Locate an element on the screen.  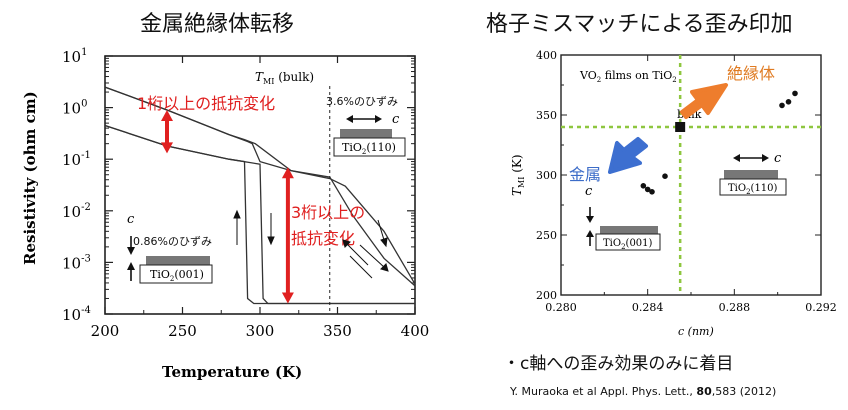
tmi-y-axis-label: TMI (K) is located at coordinates (518, 175).